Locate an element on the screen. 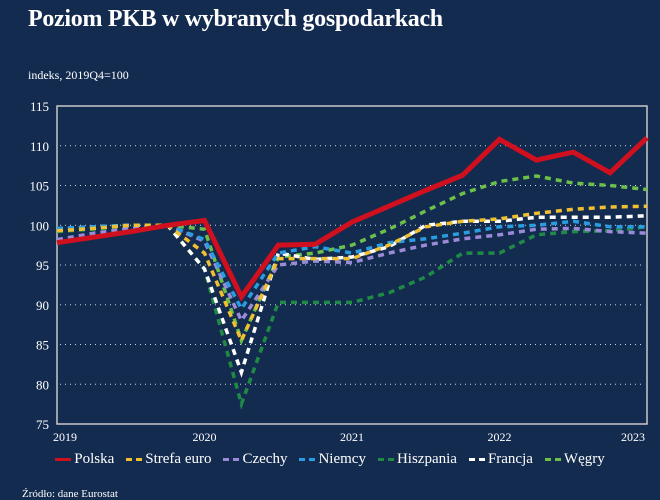  legend-item: Niemcy is located at coordinates (332, 459).